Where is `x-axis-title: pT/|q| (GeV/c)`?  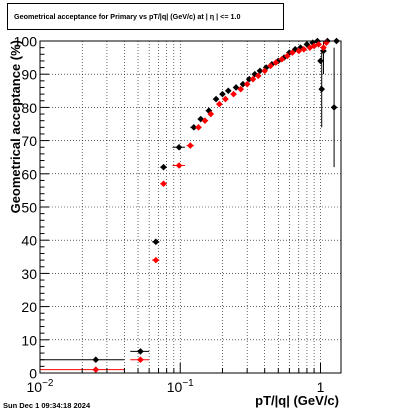
x-axis-title: pT/|q| (GeV/c) is located at coordinates (297, 400).